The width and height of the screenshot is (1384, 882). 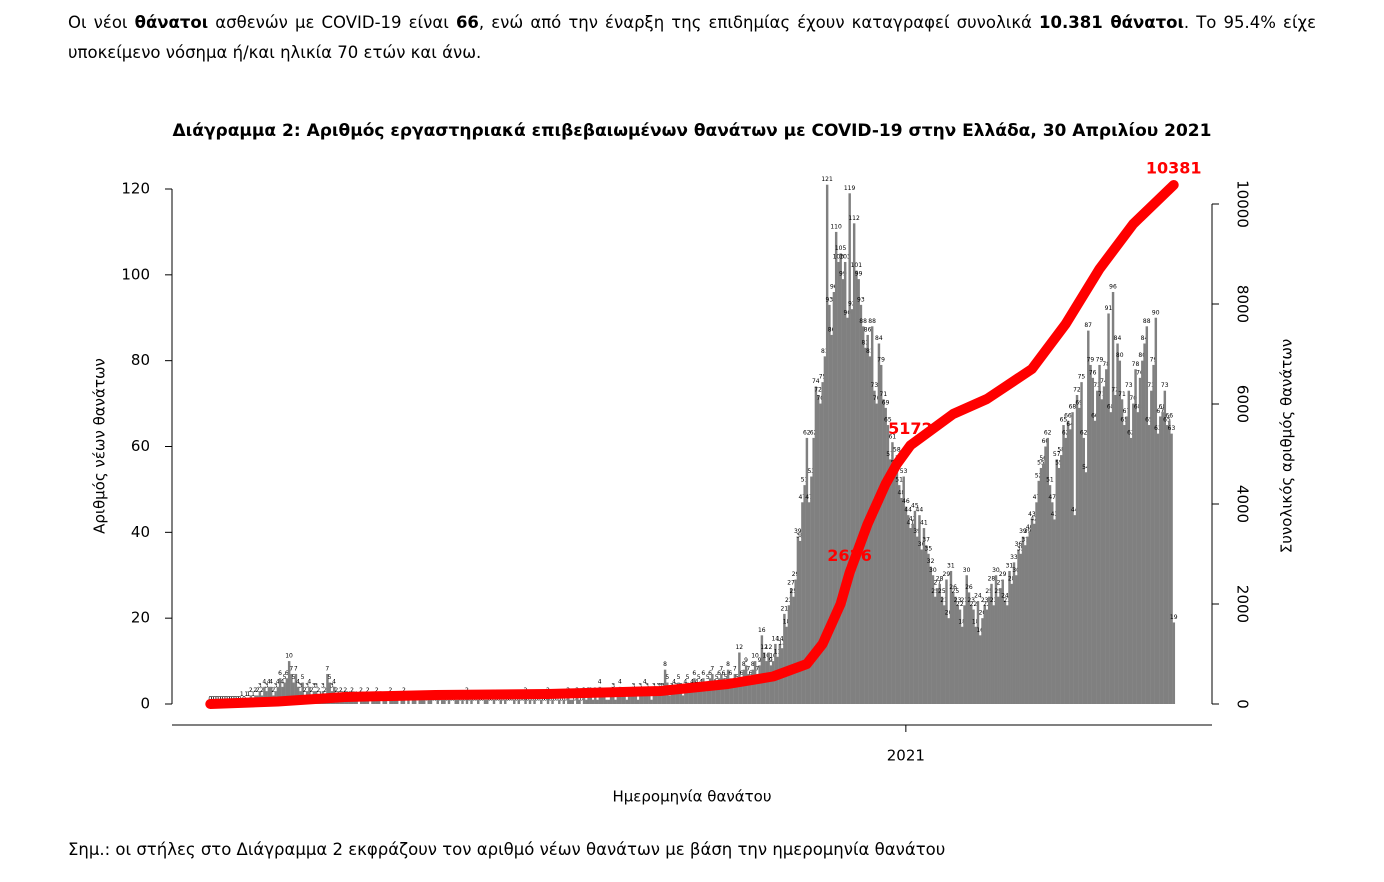 I want to click on y-tick-label: 20, so click(x=140, y=618).